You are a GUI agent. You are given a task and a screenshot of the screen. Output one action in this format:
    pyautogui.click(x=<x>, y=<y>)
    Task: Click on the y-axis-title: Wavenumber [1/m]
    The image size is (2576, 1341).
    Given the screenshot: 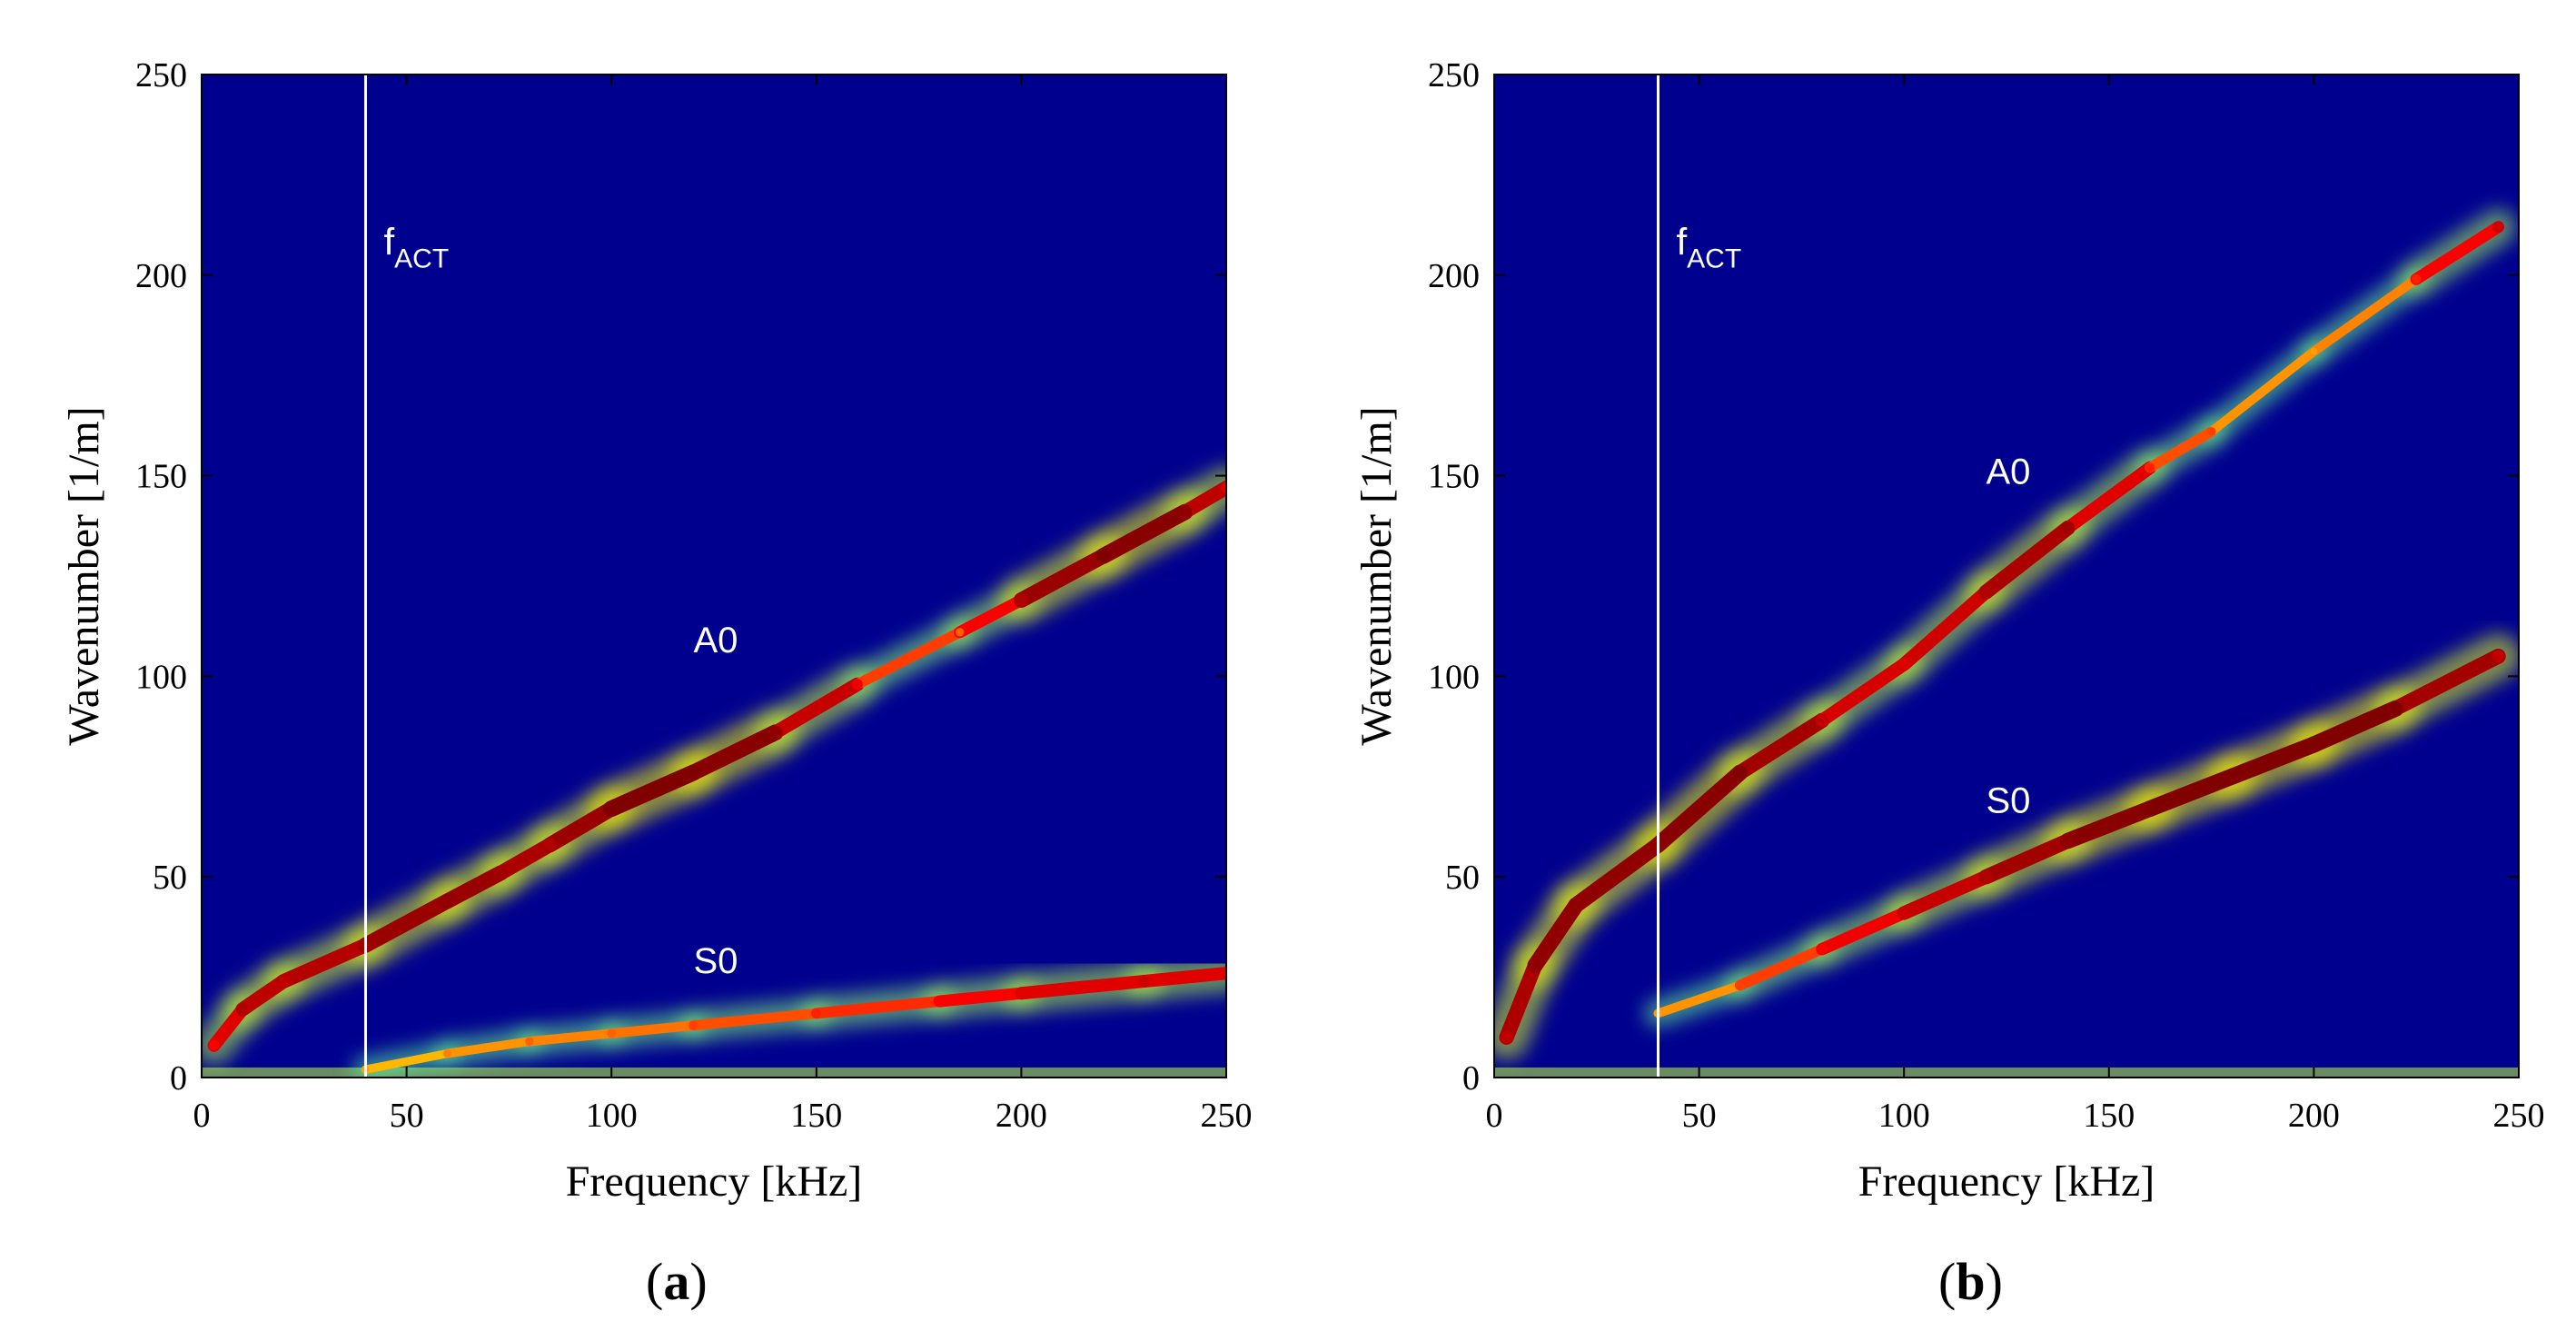 What is the action you would take?
    pyautogui.click(x=84, y=575)
    